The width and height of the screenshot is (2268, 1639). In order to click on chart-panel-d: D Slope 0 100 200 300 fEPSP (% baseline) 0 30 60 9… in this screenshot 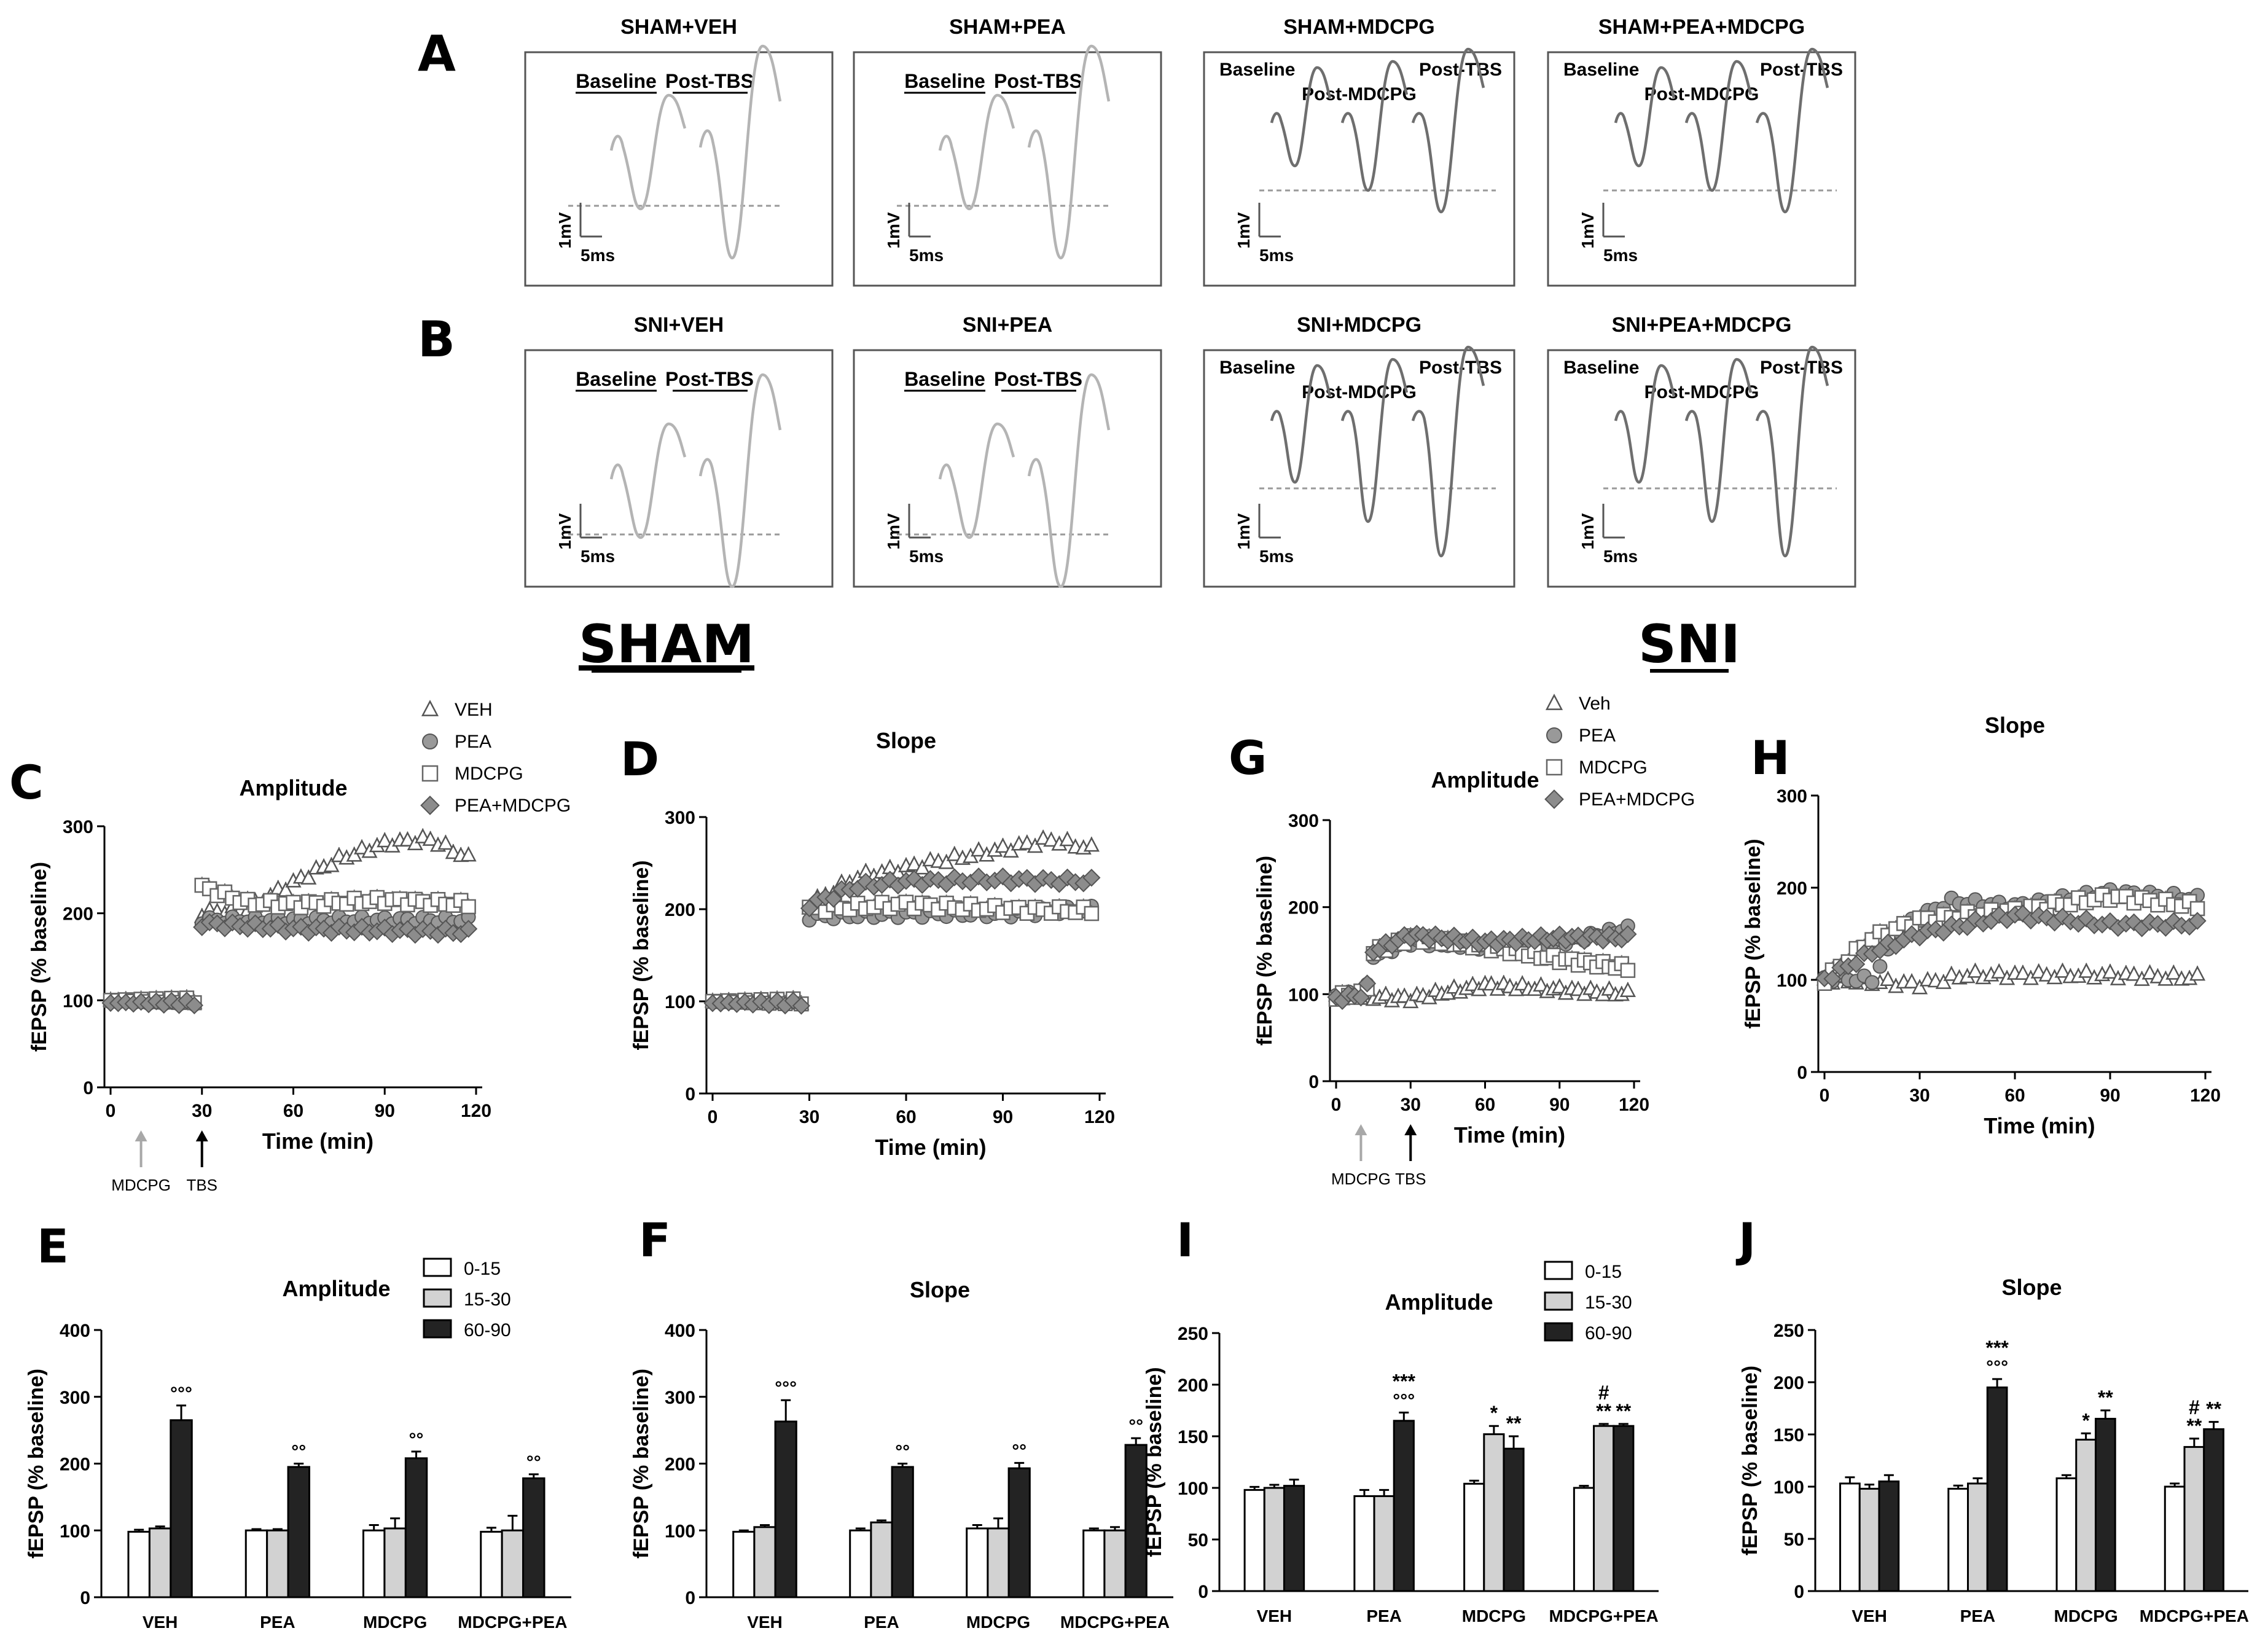, I will do `click(868, 944)`.